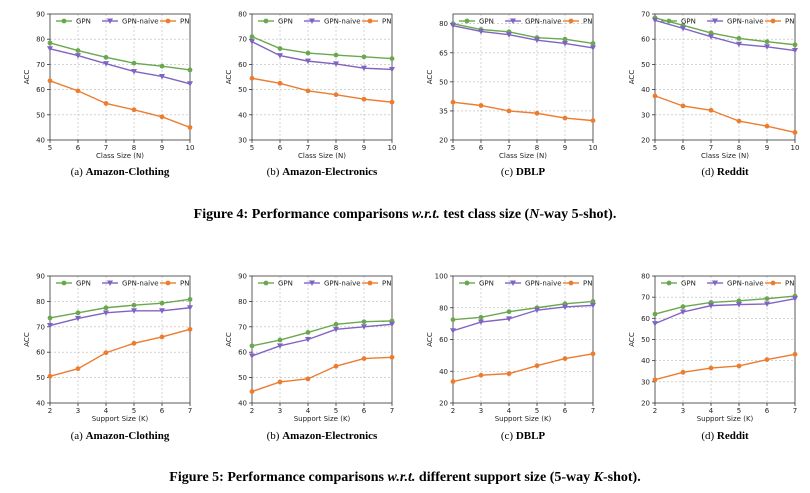 Image resolution: width=810 pixels, height=493 pixels. What do you see at coordinates (622, 477) in the screenshot?
I see `caption-segment: -shot).` at bounding box center [622, 477].